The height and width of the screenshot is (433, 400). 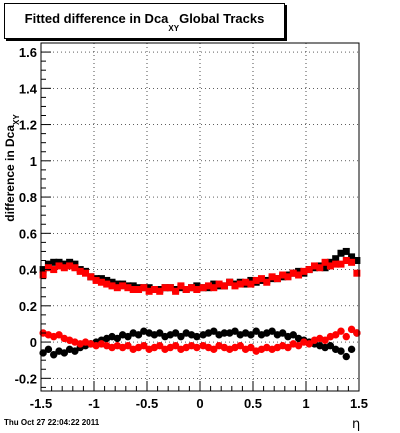 What do you see at coordinates (147, 403) in the screenshot?
I see `x-tick-label: -0.5` at bounding box center [147, 403].